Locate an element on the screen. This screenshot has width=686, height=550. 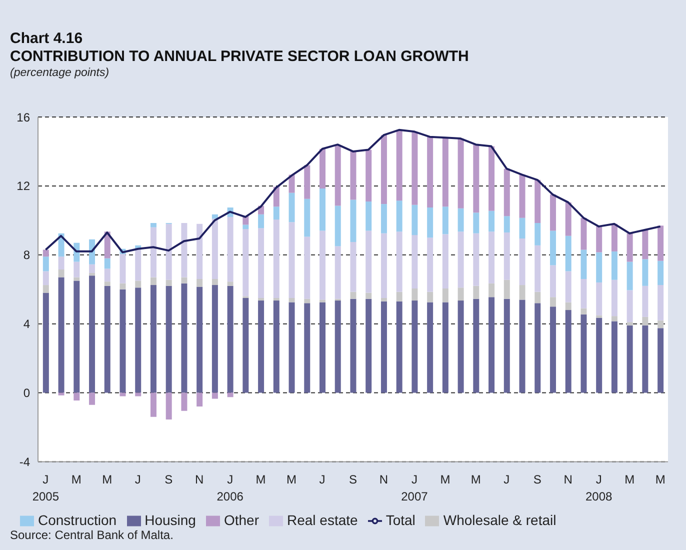
x-tick-label: J 2006 is located at coordinates (230, 488).